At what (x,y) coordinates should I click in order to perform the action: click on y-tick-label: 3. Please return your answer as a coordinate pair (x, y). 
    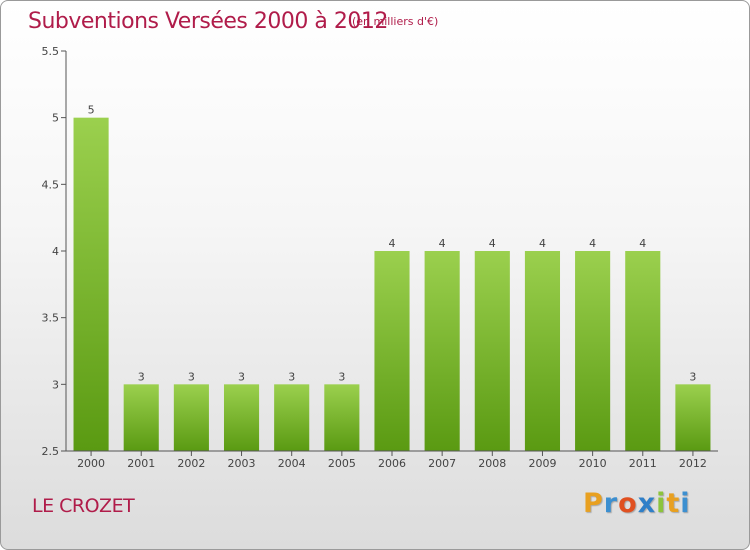
    Looking at the image, I should click on (55, 384).